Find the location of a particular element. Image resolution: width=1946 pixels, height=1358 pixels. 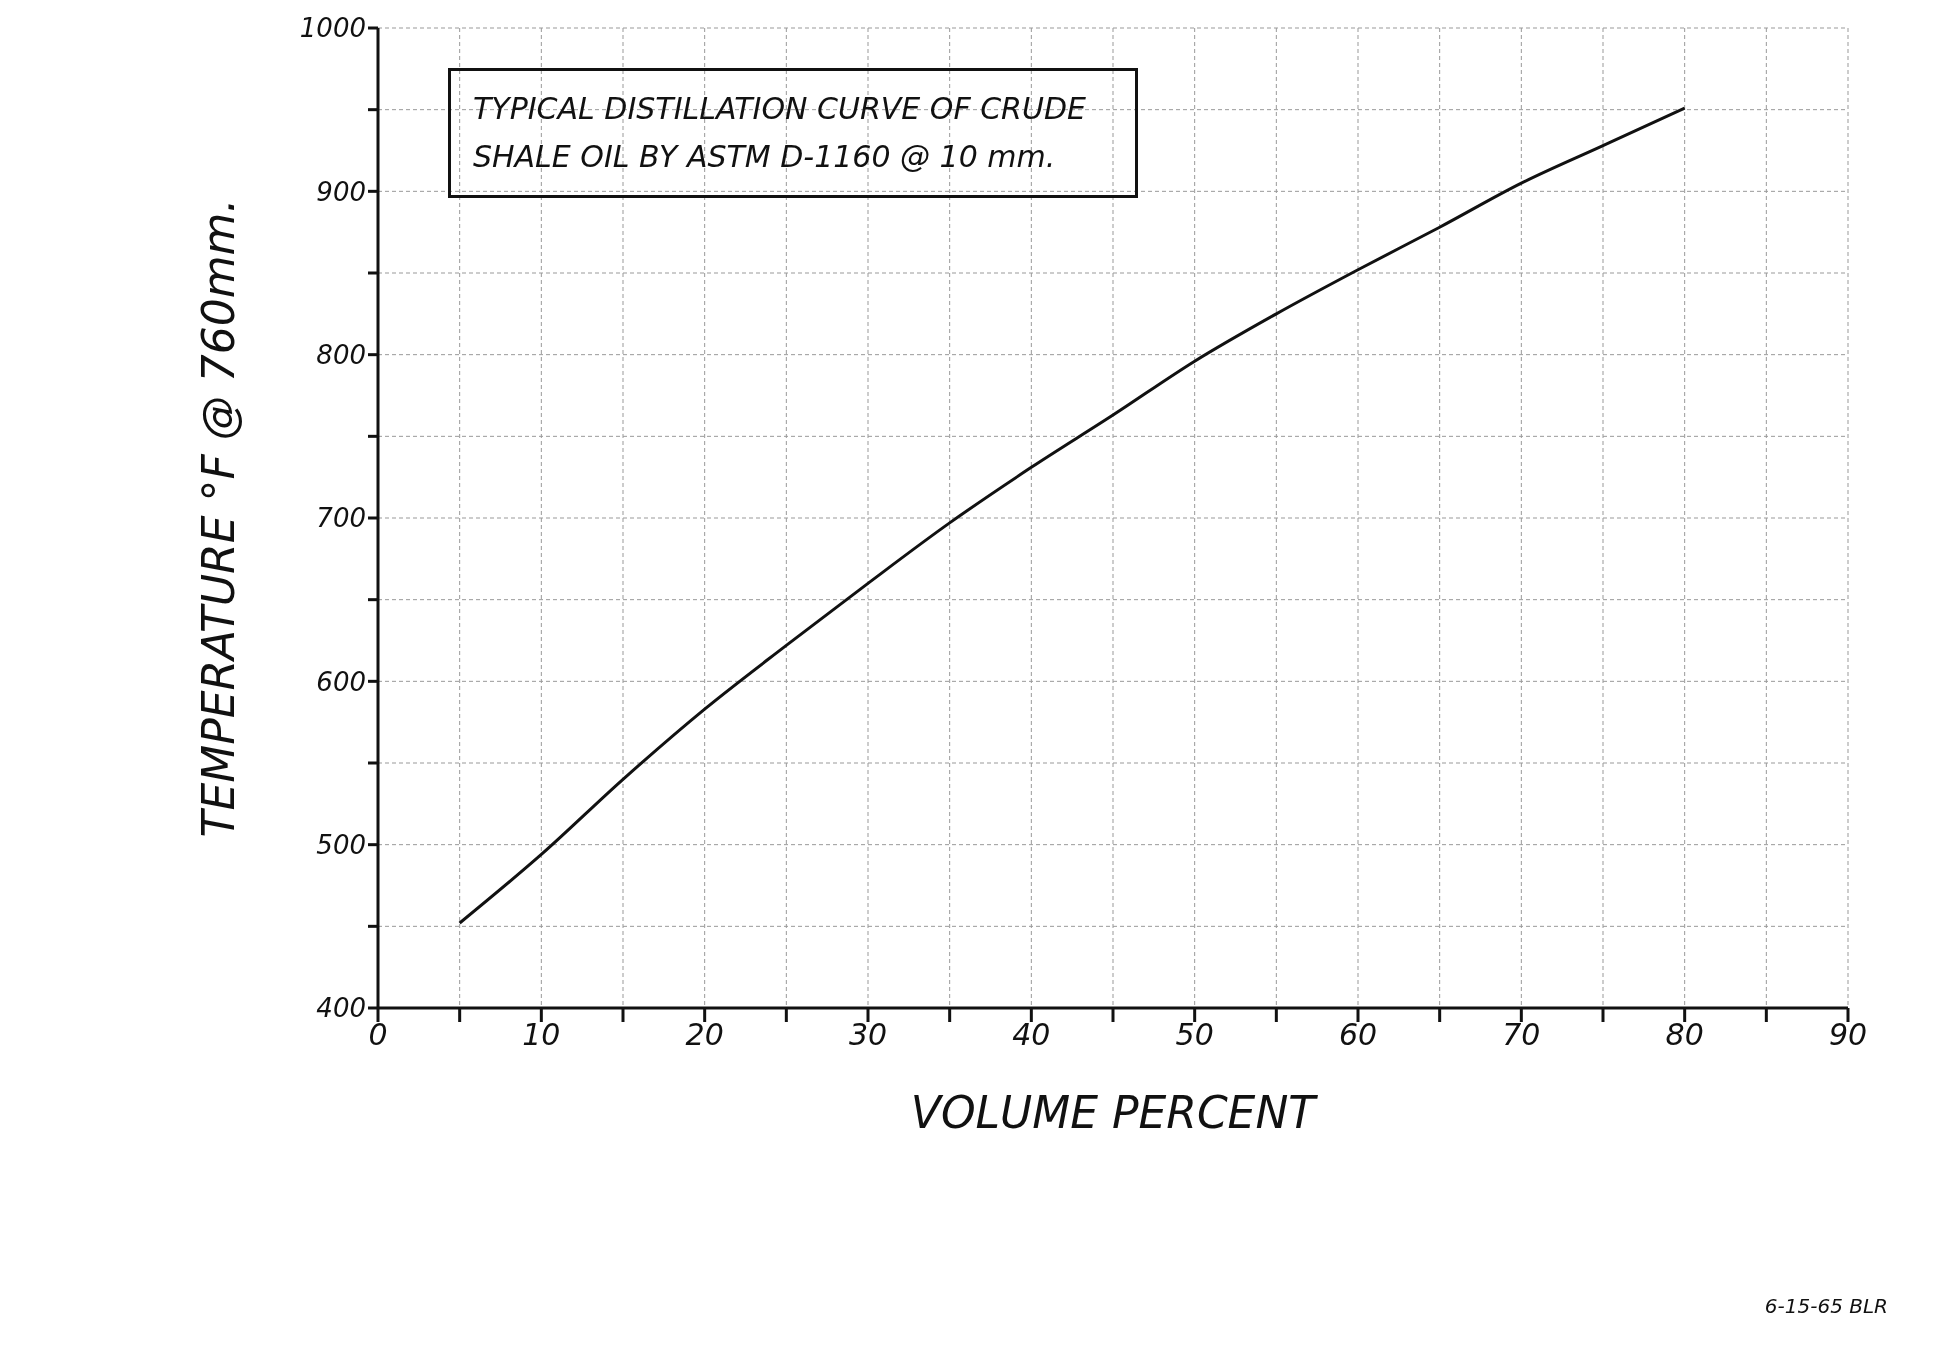

y-tick-label: 400 is located at coordinates (341, 1008).